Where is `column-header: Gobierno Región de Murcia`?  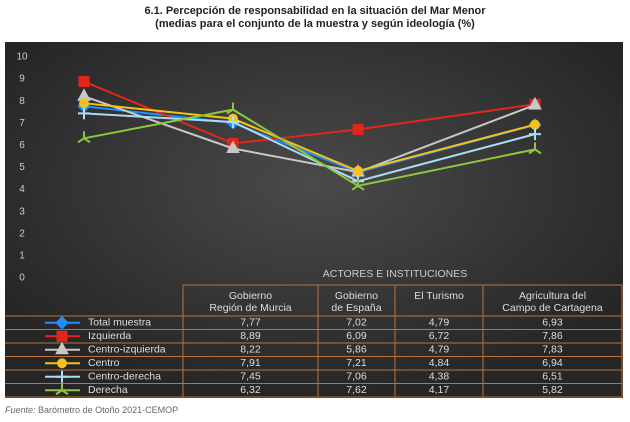
column-header: Gobierno Región de Murcia is located at coordinates (250, 302).